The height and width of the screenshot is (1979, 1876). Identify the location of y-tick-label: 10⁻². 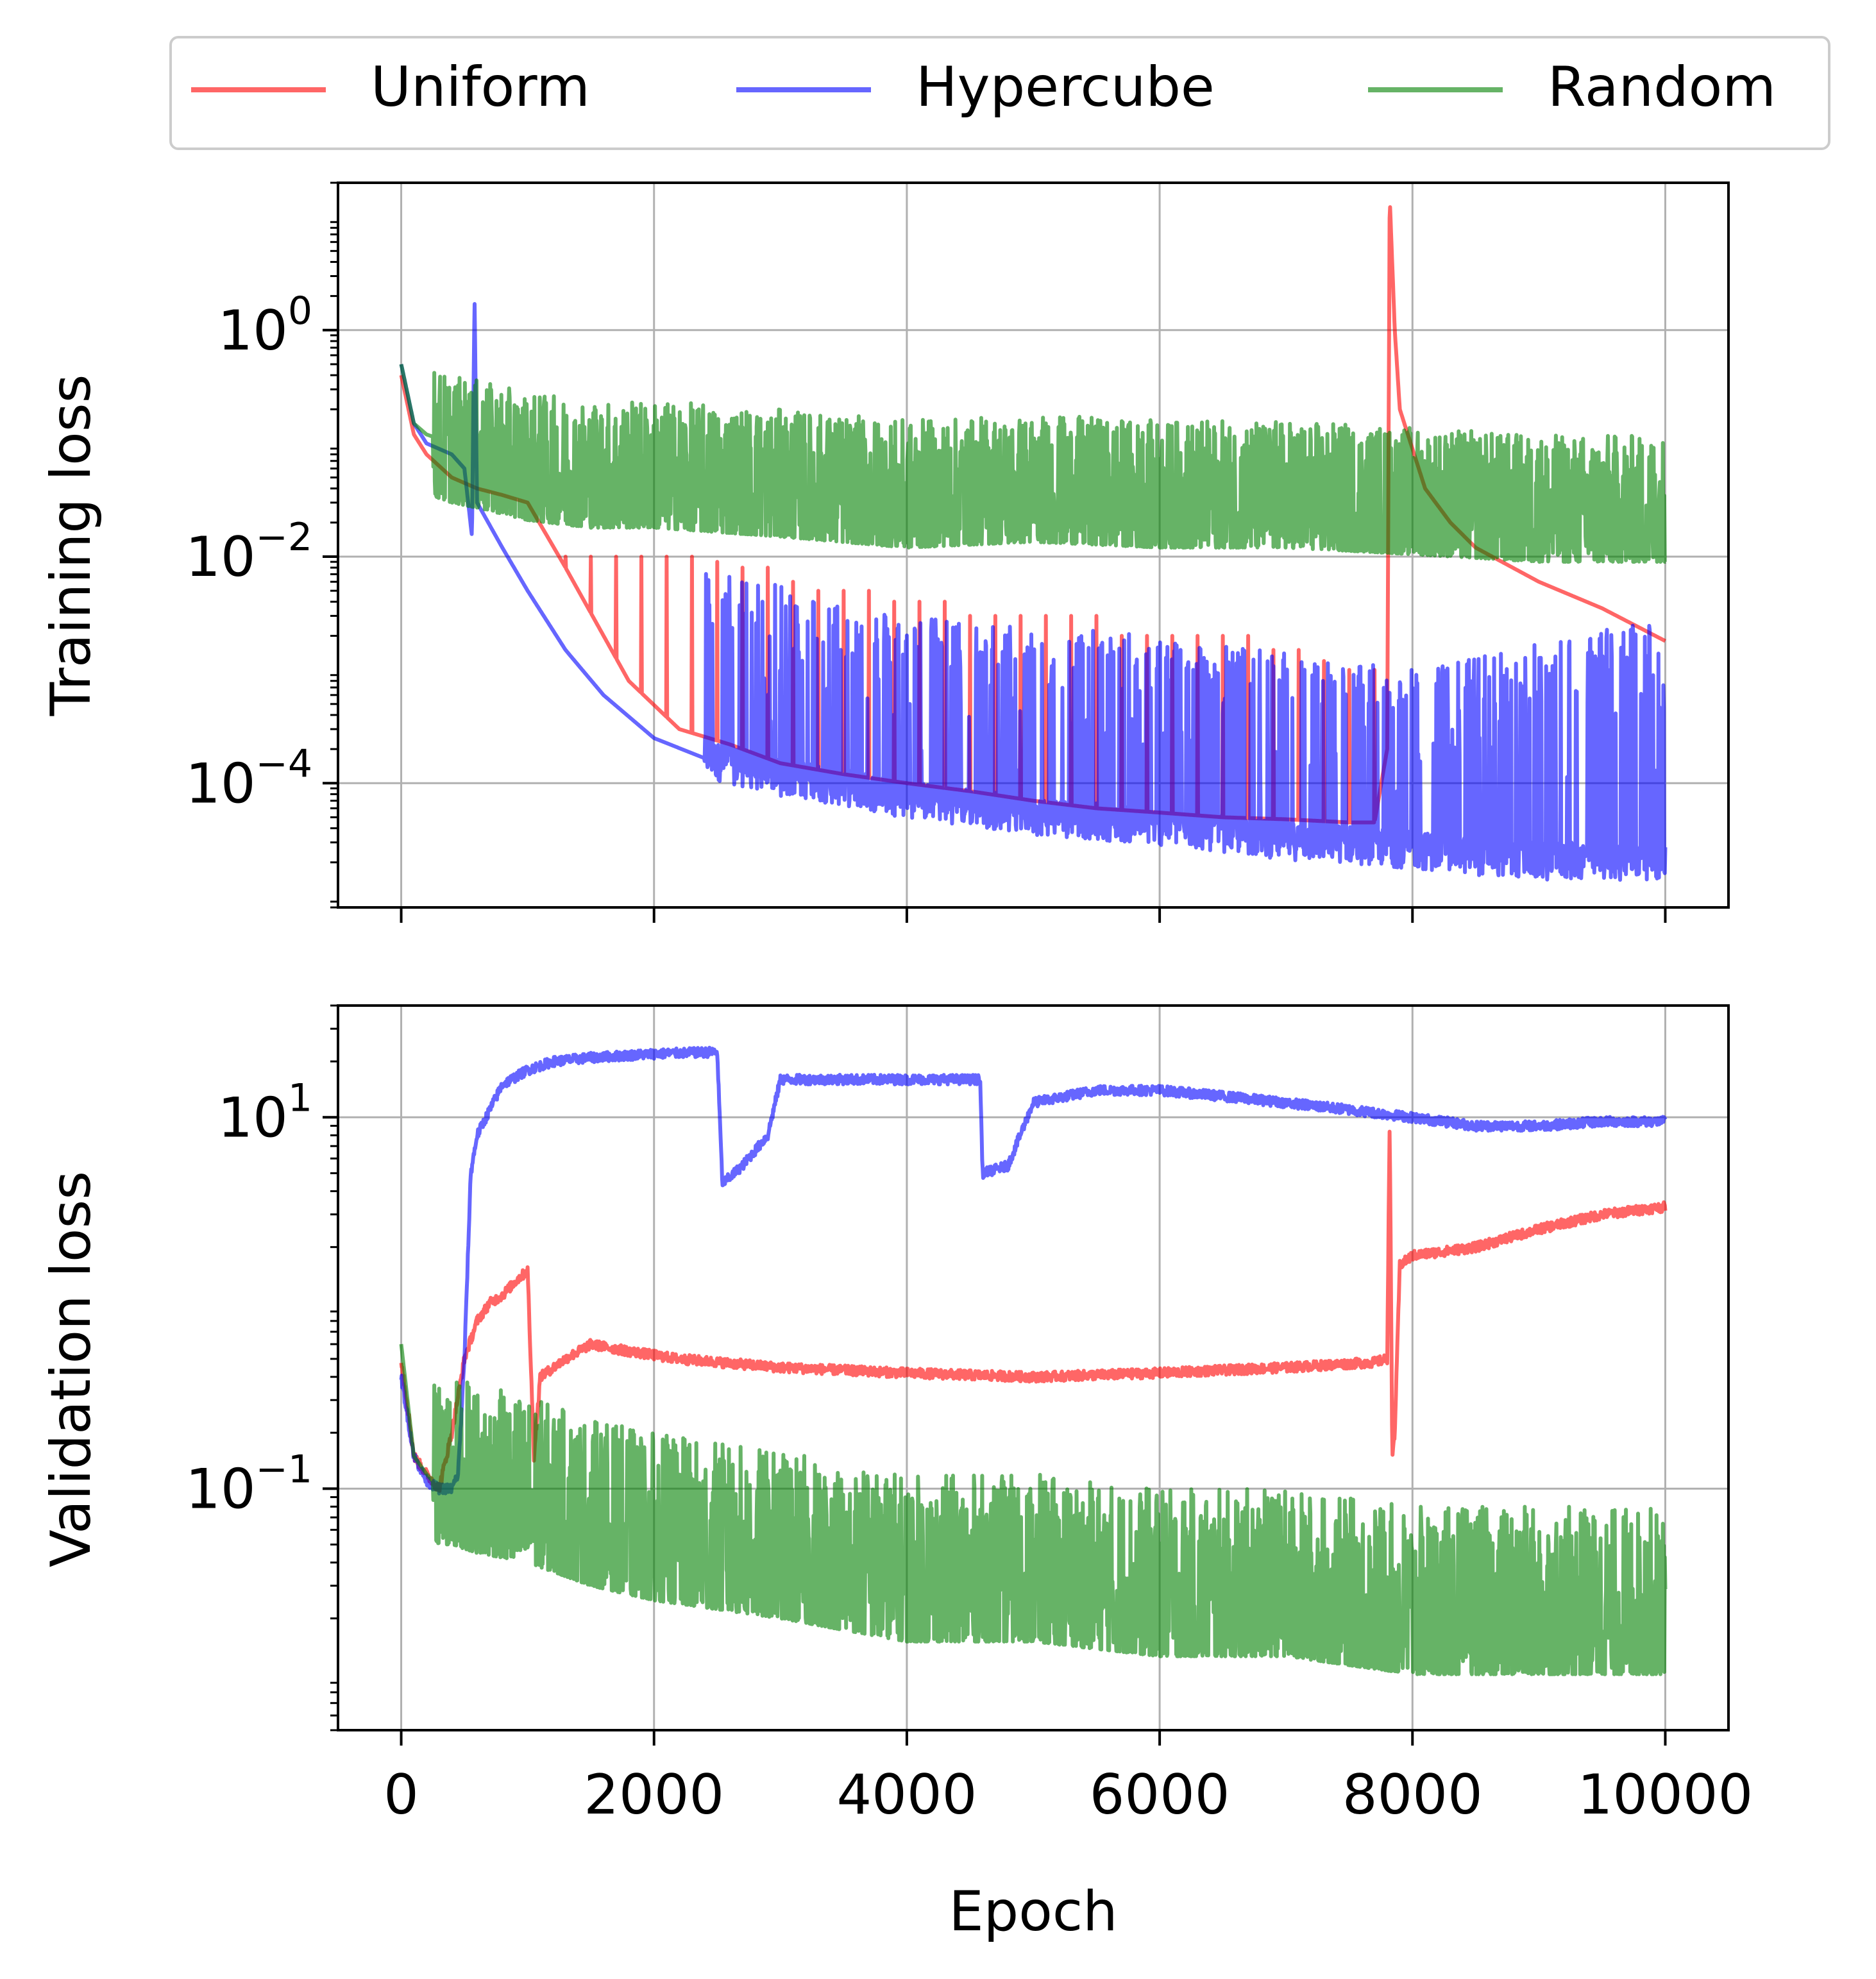
(248, 552).